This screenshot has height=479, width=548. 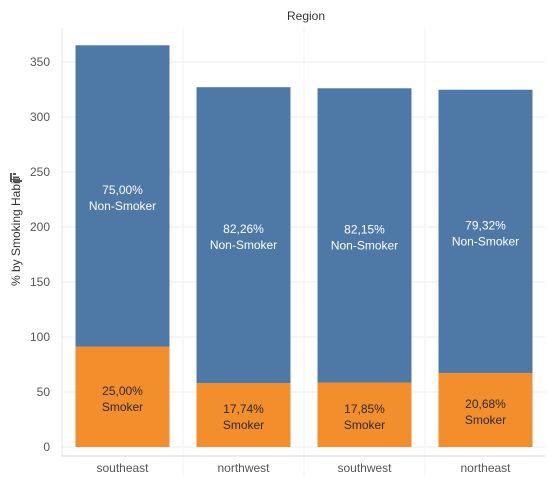 What do you see at coordinates (40, 62) in the screenshot?
I see `y-tick-label: 350` at bounding box center [40, 62].